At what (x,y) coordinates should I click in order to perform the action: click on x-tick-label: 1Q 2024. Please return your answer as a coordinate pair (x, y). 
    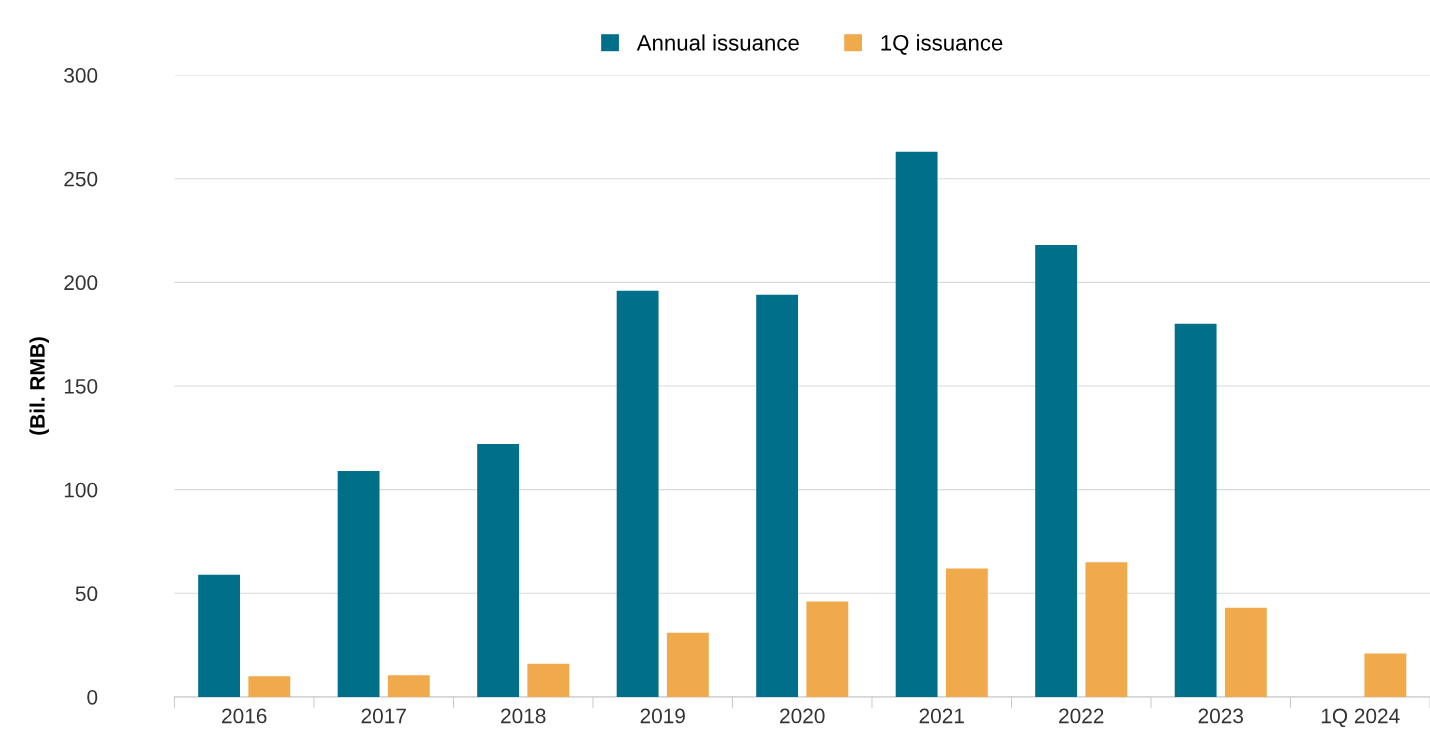
    Looking at the image, I should click on (1360, 718).